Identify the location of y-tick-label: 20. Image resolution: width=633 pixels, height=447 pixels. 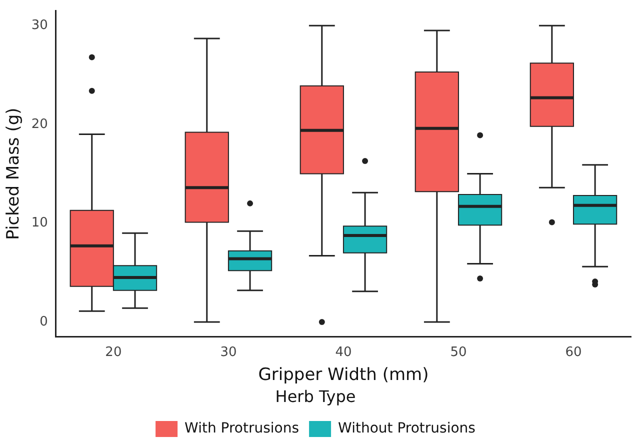
(39, 124).